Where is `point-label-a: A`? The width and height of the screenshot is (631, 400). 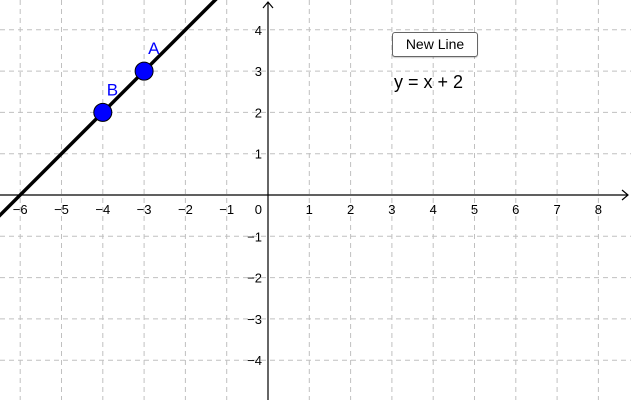 point-label-a: A is located at coordinates (154, 48).